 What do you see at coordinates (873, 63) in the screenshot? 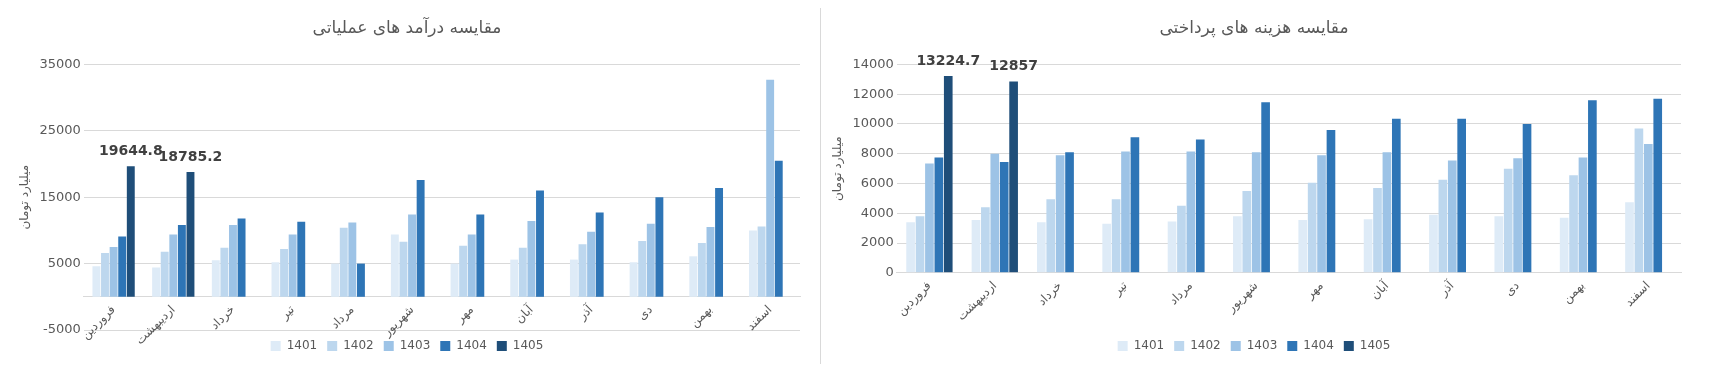
I see `y-tick-label: 14000` at bounding box center [873, 63].